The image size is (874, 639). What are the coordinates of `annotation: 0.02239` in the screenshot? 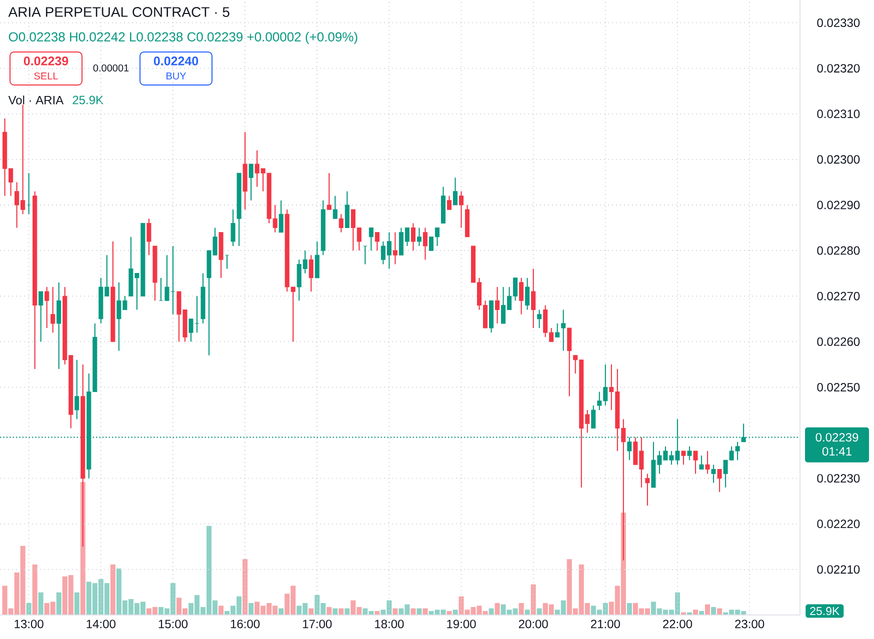 It's located at (46, 61).